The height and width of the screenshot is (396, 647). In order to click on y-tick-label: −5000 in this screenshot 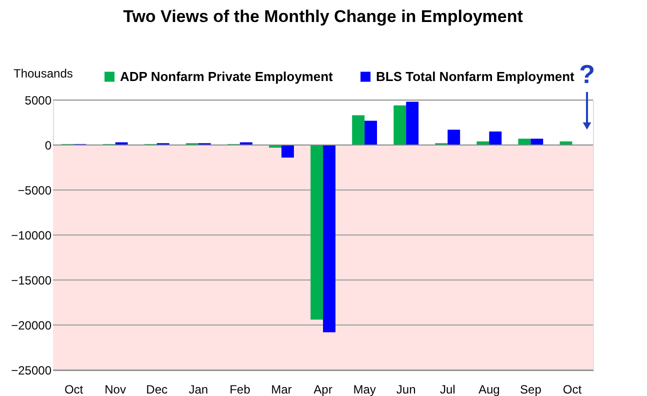, I will do `click(35, 191)`.